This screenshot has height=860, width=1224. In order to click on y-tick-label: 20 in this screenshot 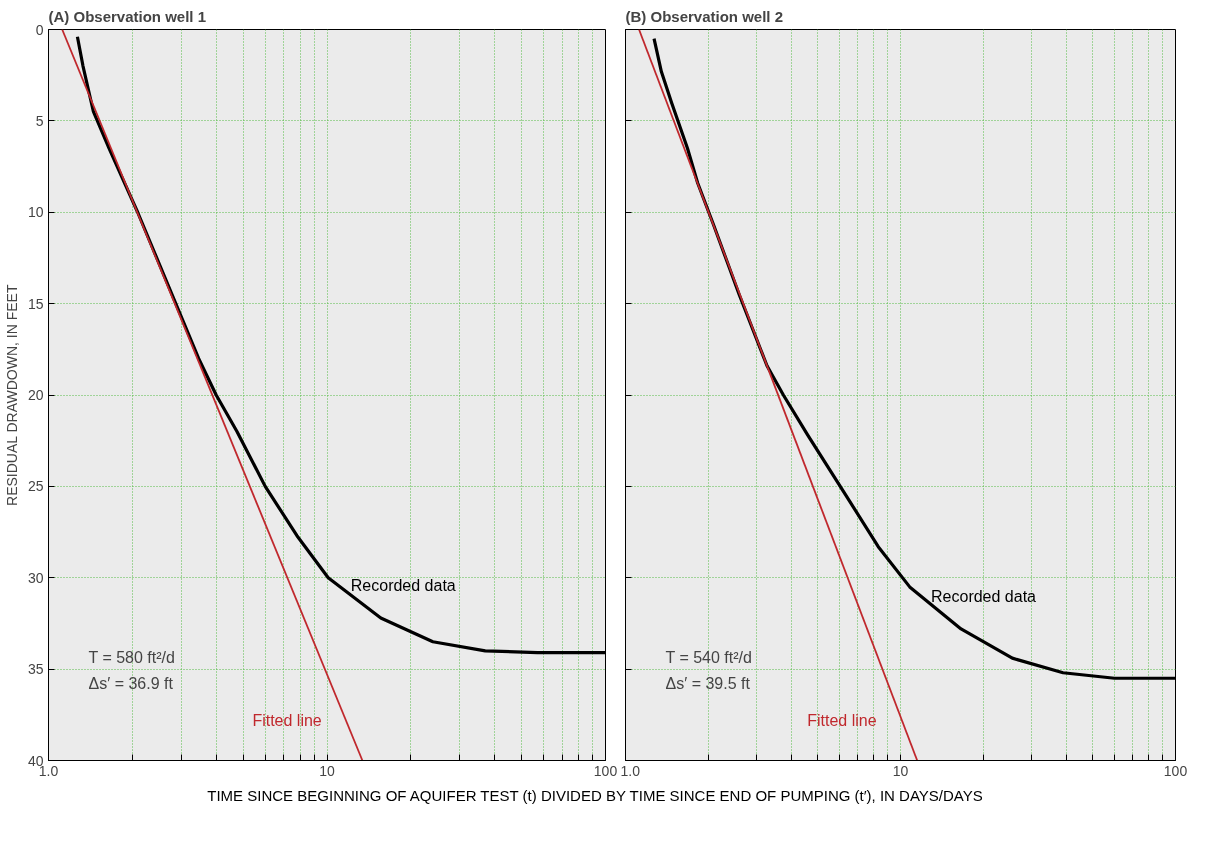, I will do `click(35, 395)`.